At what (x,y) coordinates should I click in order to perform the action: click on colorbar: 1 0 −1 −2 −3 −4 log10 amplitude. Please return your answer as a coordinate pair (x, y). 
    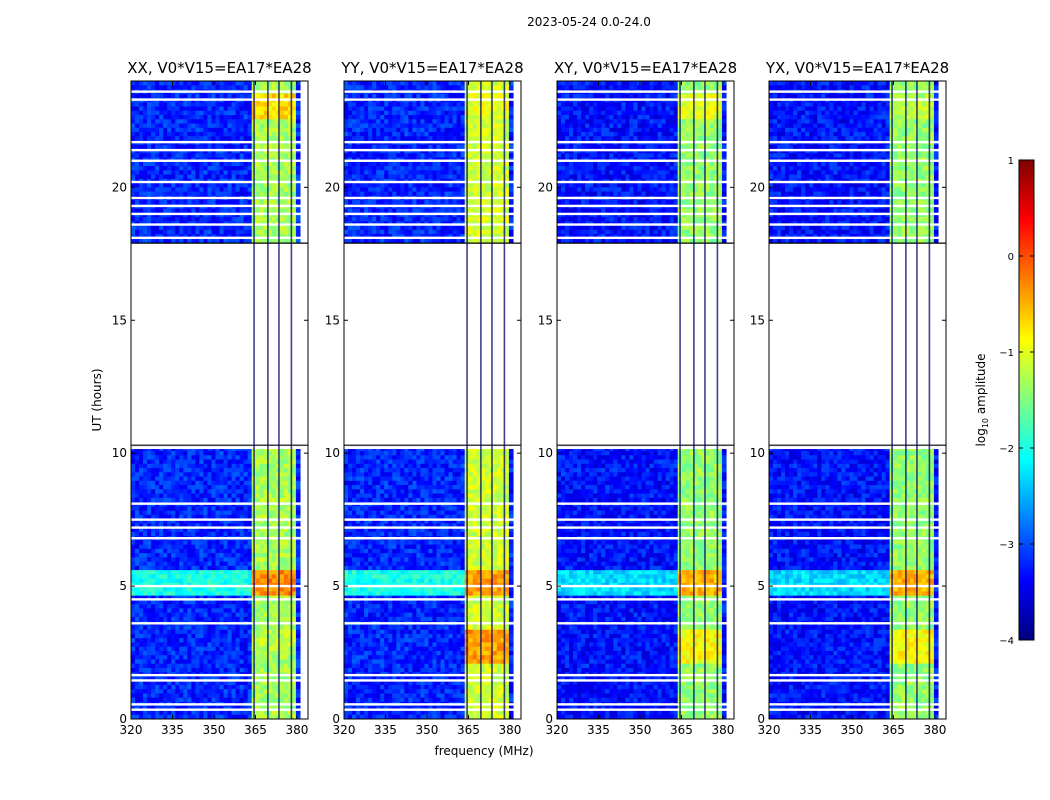
    Looking at the image, I should click on (1004, 401).